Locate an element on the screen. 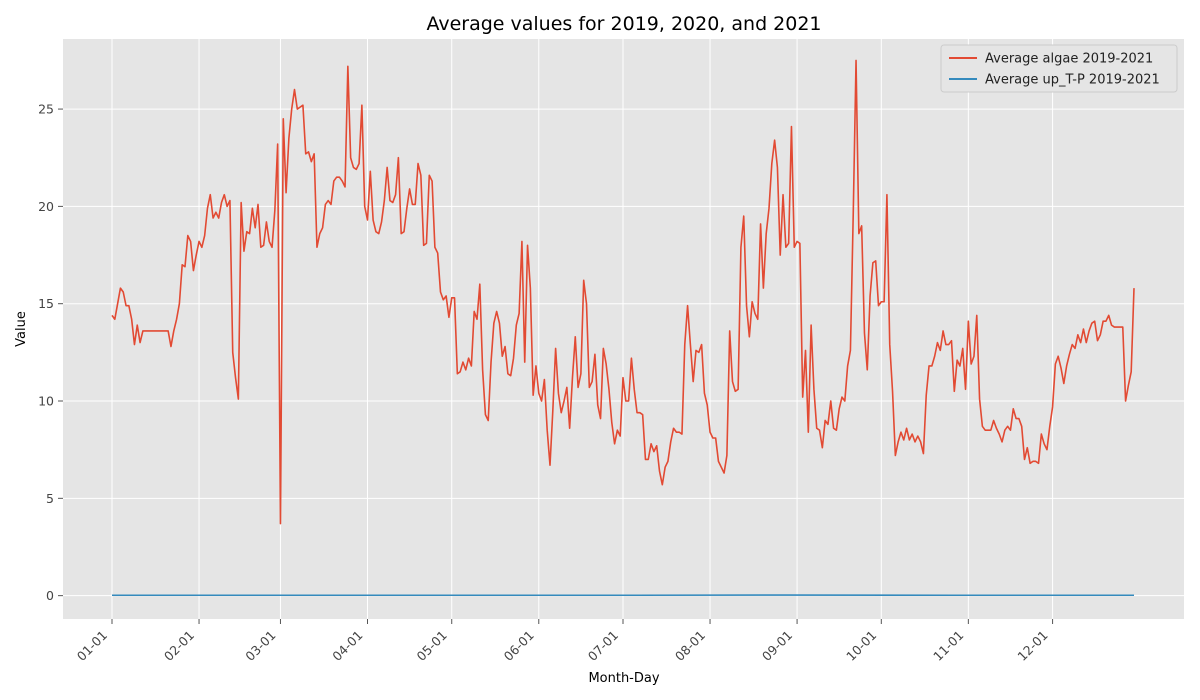 This screenshot has height=700, width=1200. y-tick-label: 0 is located at coordinates (50, 595).